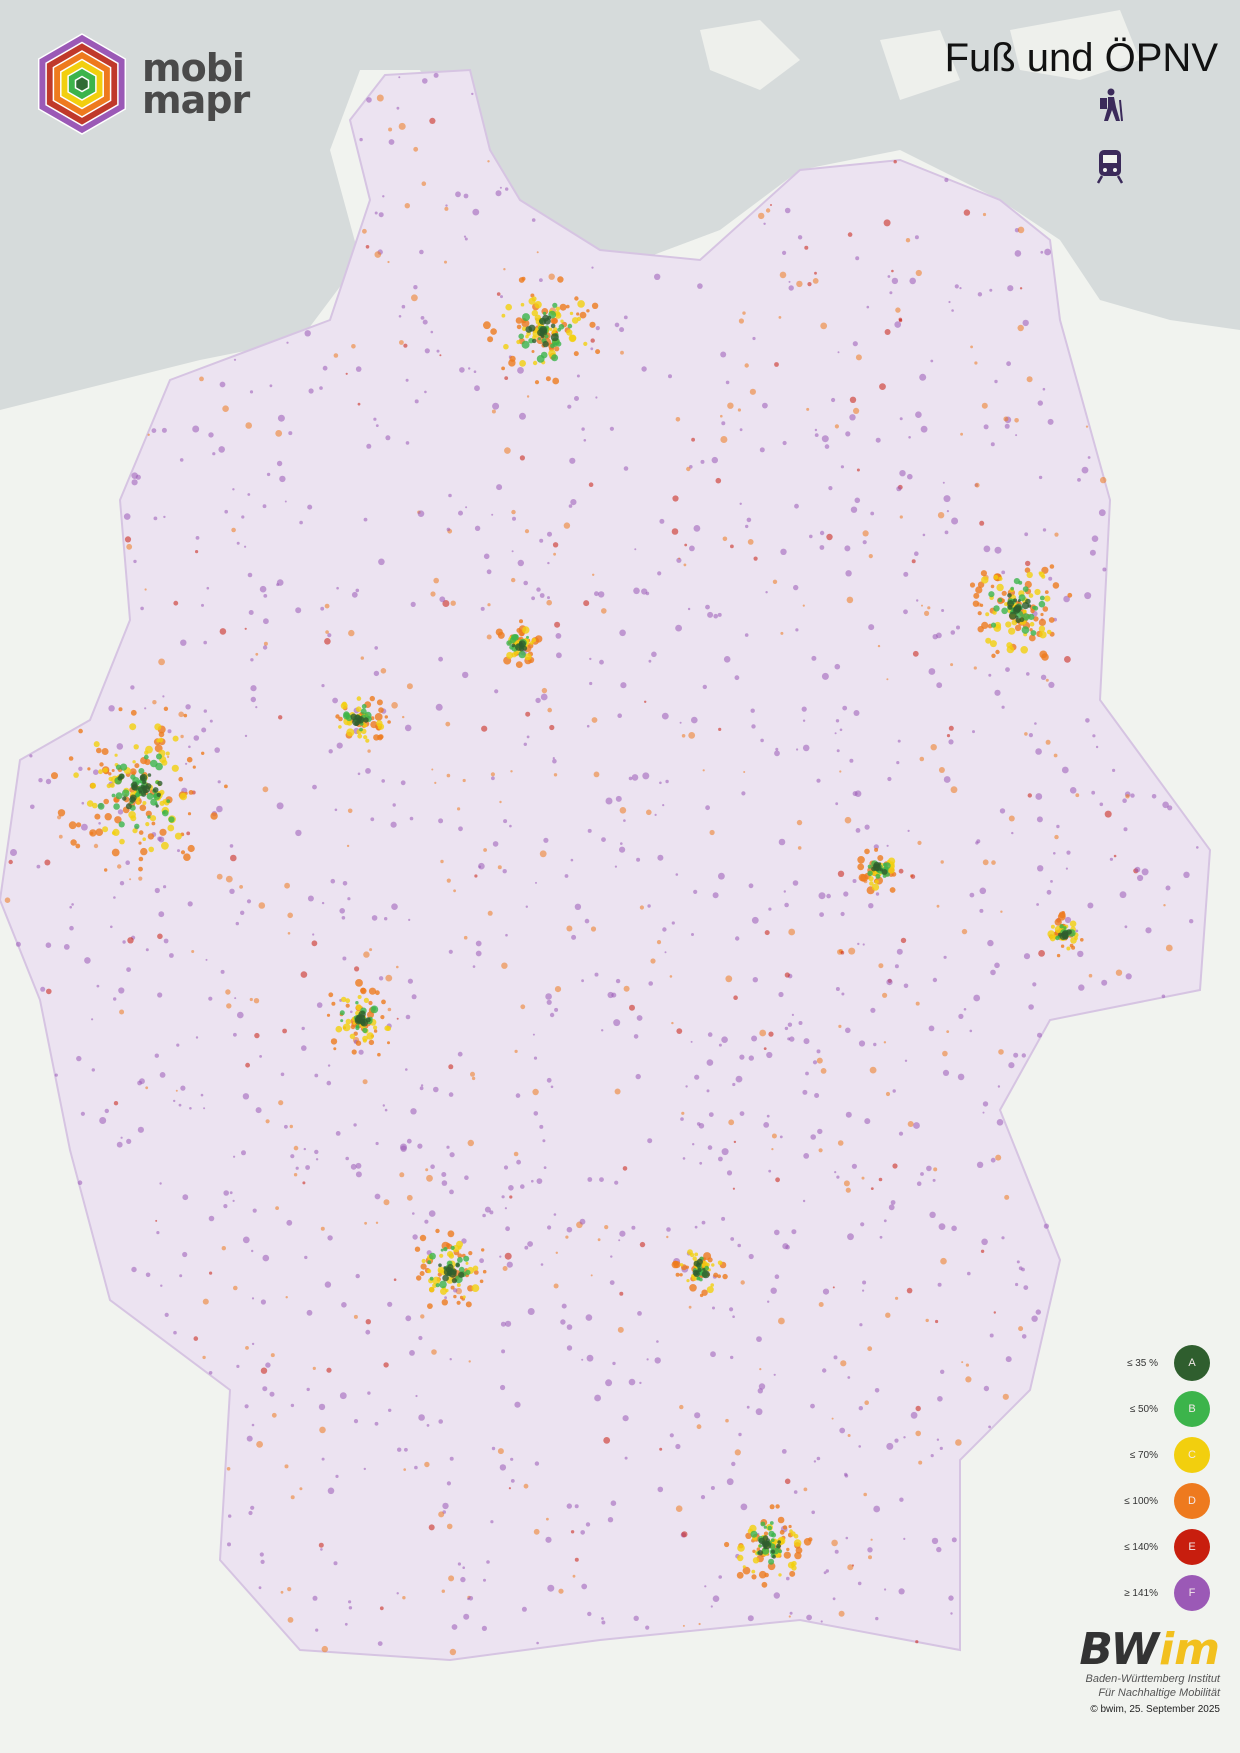 This screenshot has width=1240, height=1753. I want to click on legend-grade: D, so click(1192, 1501).